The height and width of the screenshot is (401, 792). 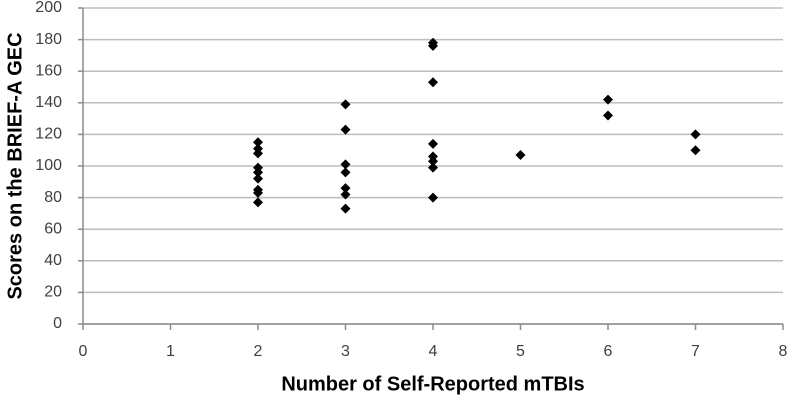 What do you see at coordinates (48, 70) in the screenshot?
I see `y-tick-label: 160` at bounding box center [48, 70].